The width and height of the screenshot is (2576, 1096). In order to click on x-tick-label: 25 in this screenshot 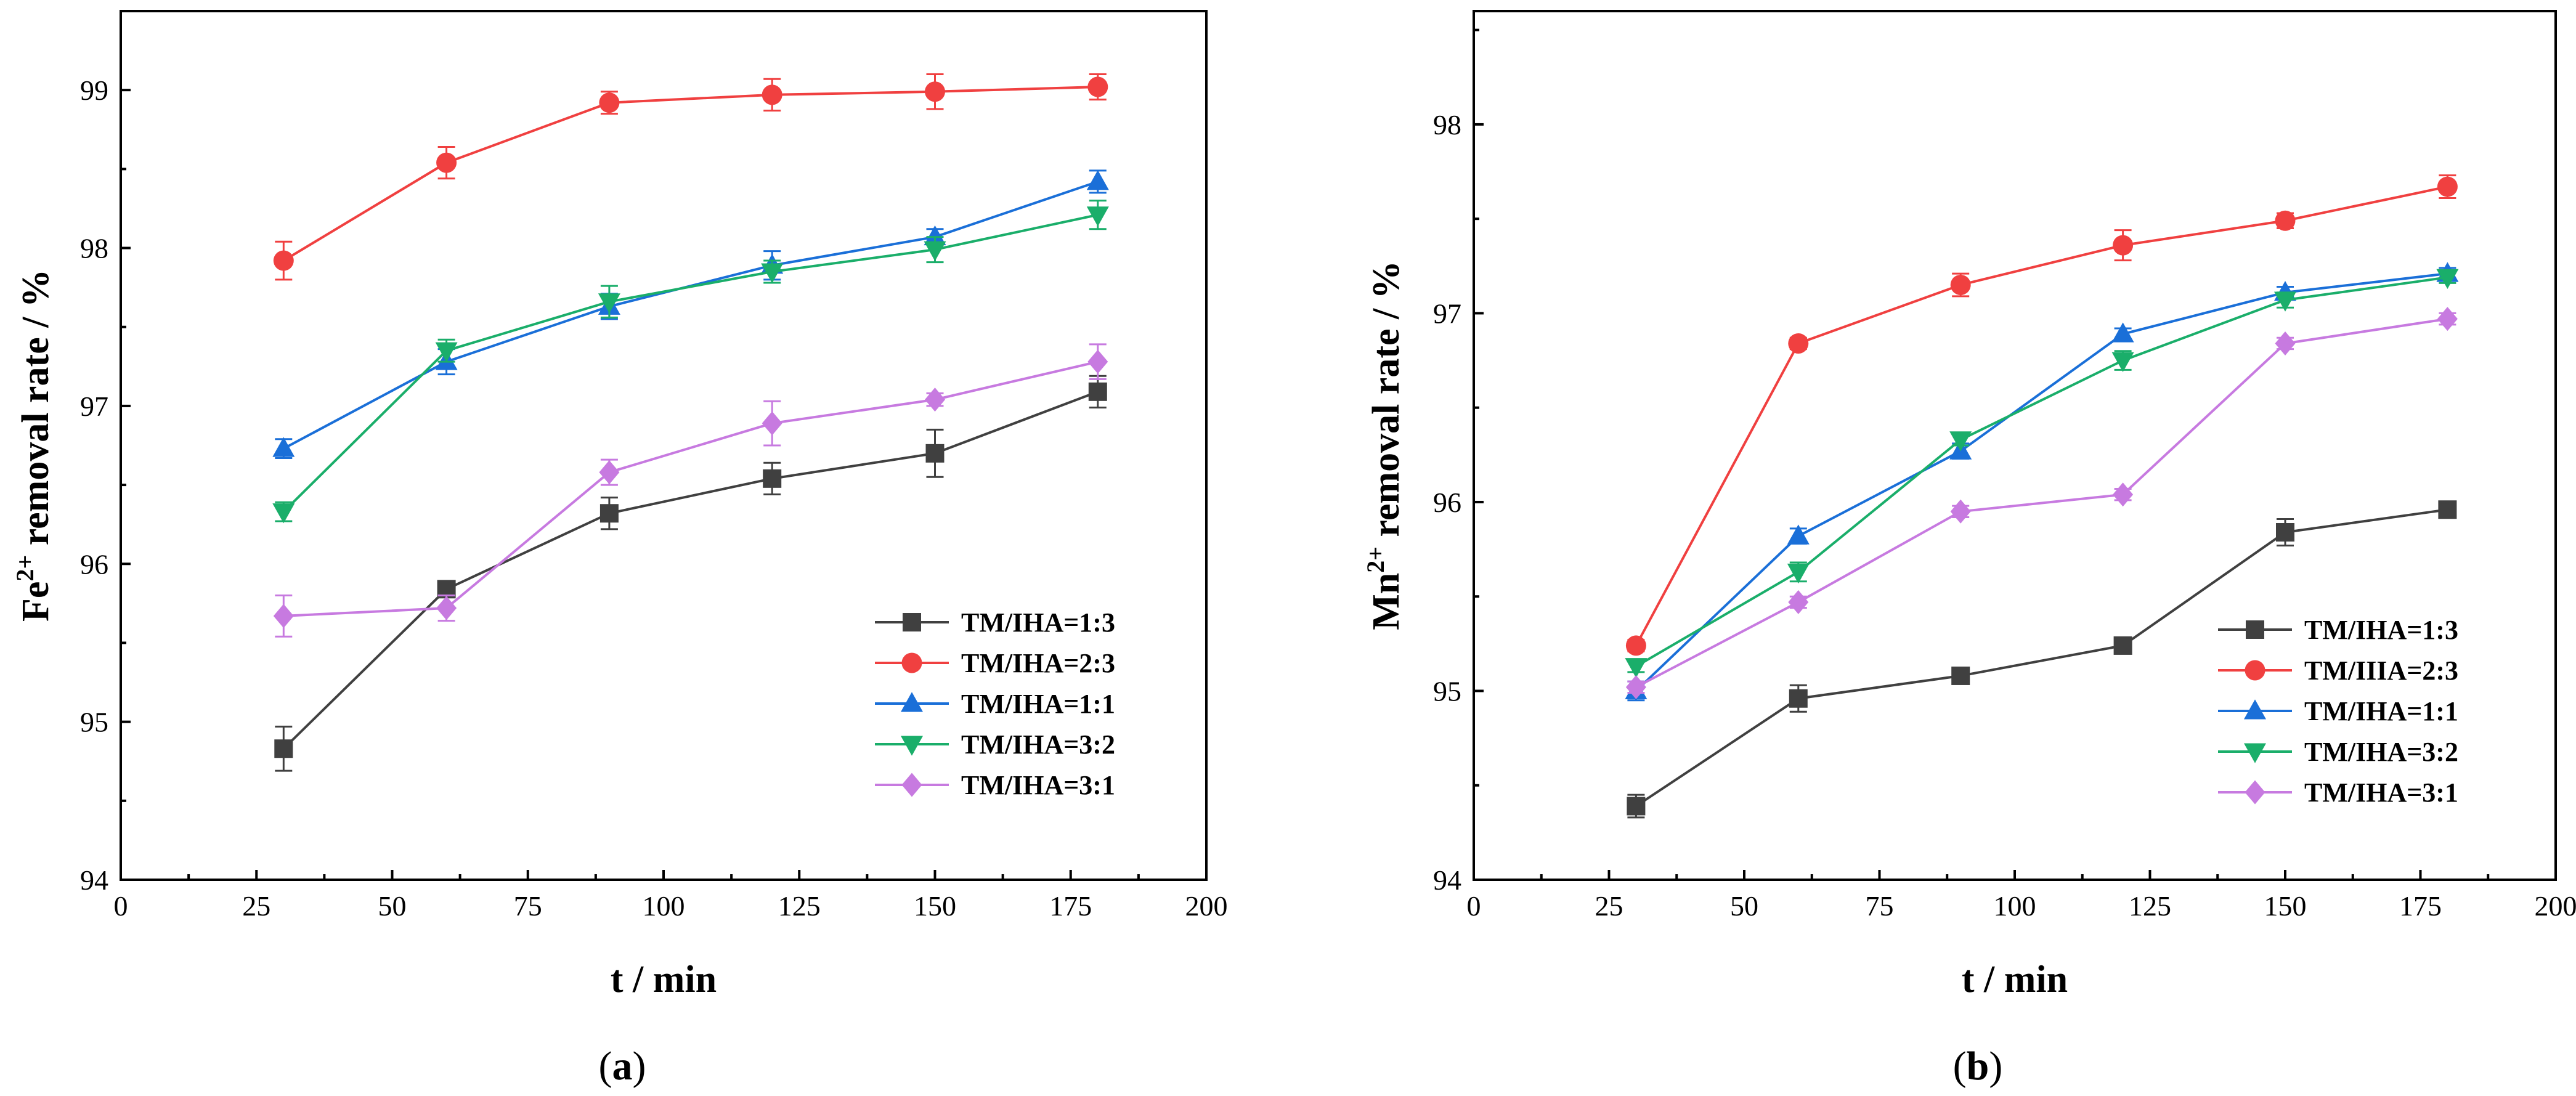, I will do `click(256, 906)`.